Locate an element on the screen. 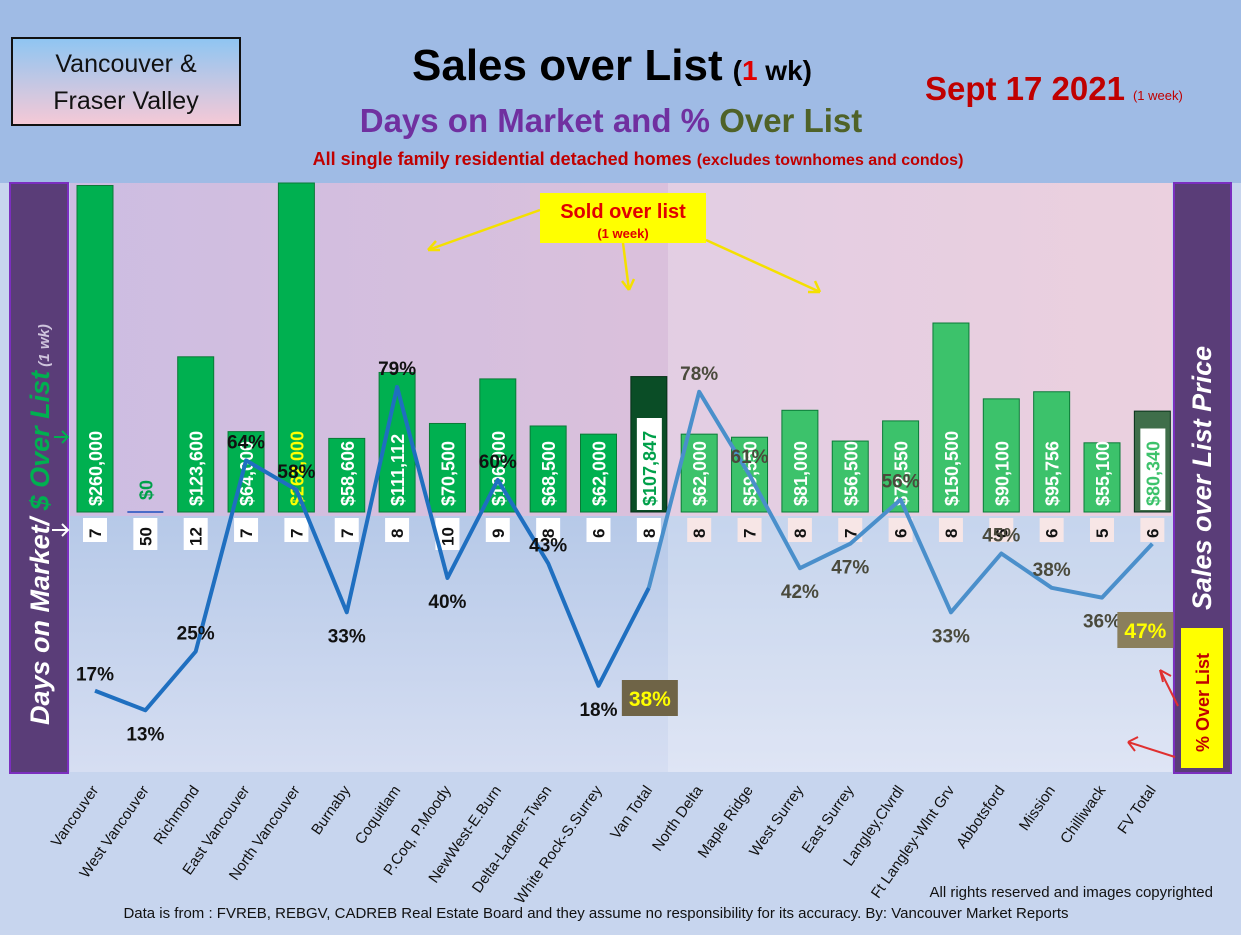 This screenshot has width=1241, height=935. region-line-2: Fraser Valley is located at coordinates (126, 101).